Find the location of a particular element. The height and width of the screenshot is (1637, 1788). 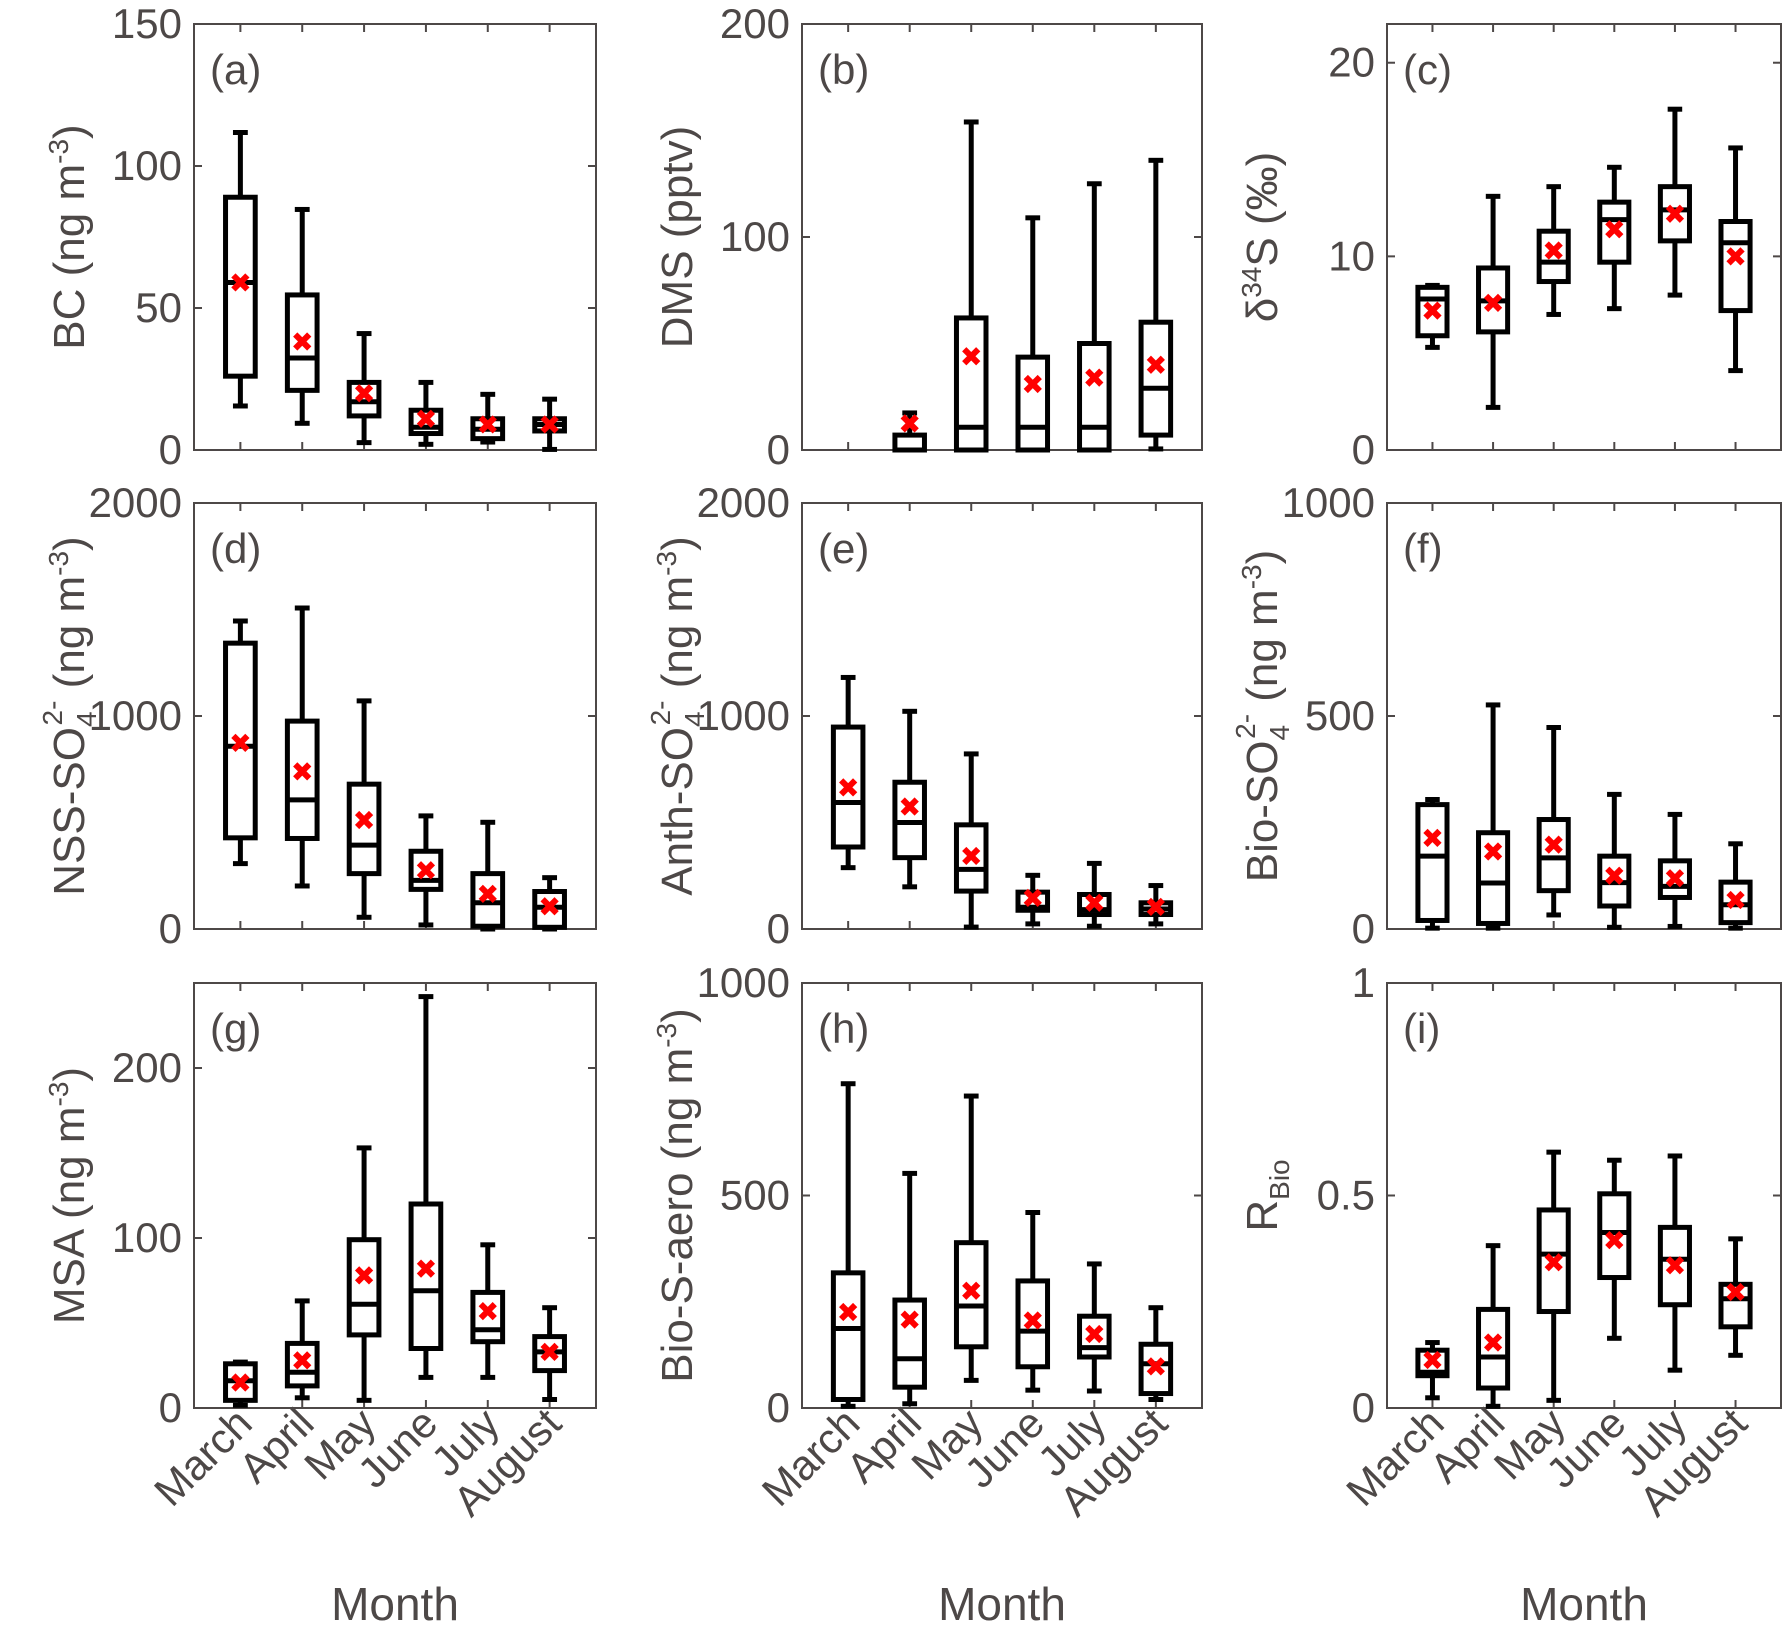

y-axis-label: BC (ng m-3) is located at coordinates (68, 236).